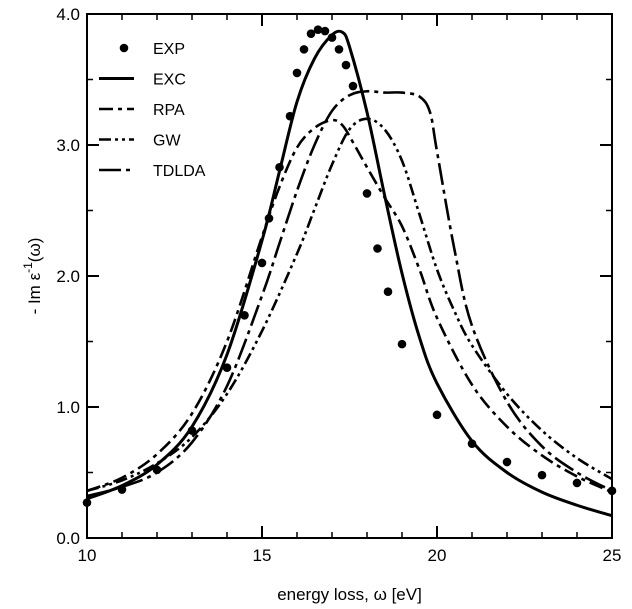 The image size is (632, 609). What do you see at coordinates (68, 276) in the screenshot?
I see `y-tick-label: 2.0` at bounding box center [68, 276].